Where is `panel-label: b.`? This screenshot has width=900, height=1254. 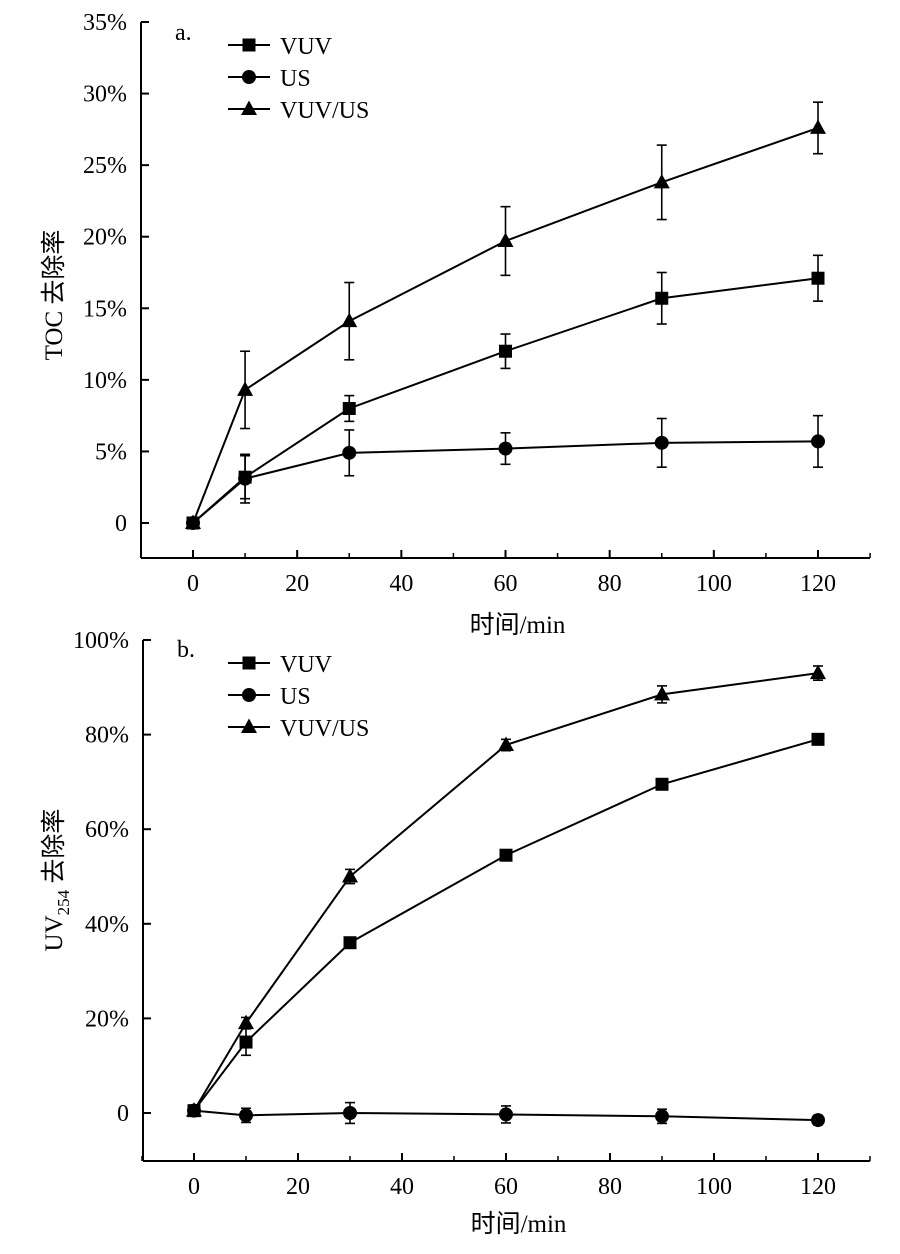 panel-label: b. is located at coordinates (186, 650).